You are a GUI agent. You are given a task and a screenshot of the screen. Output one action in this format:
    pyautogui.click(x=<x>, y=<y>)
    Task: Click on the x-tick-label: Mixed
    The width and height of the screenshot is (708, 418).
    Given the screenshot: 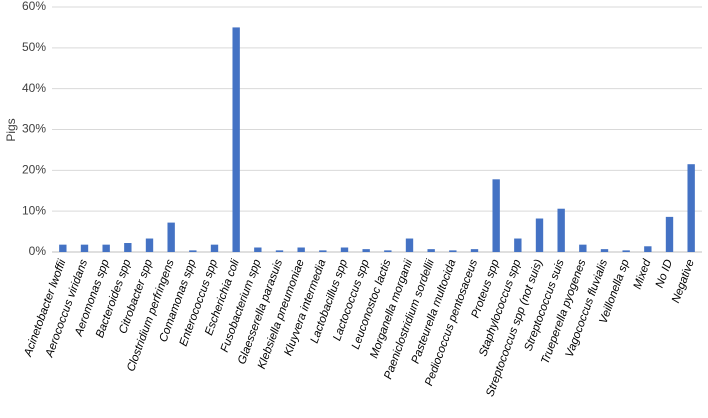 What is the action you would take?
    pyautogui.click(x=643, y=273)
    